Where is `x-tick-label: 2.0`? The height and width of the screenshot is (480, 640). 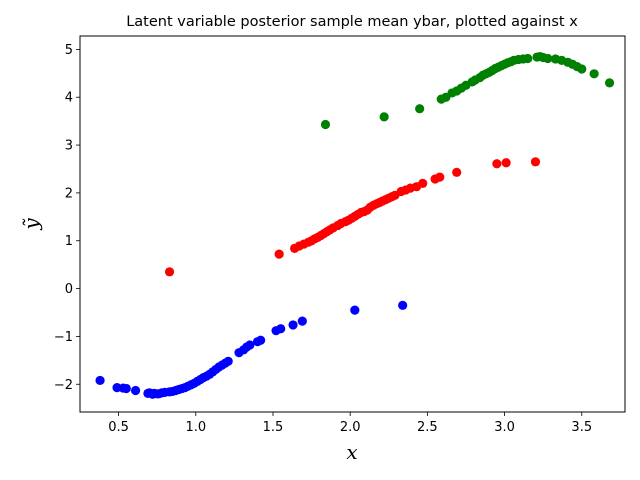 x-tick-label: 2.0 is located at coordinates (350, 427).